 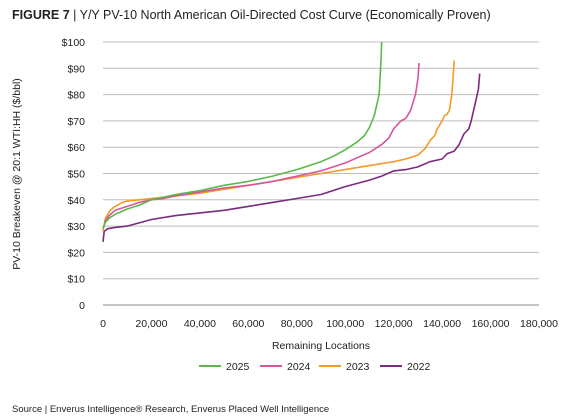 I want to click on x-tick-label: 100,000, so click(x=345, y=324).